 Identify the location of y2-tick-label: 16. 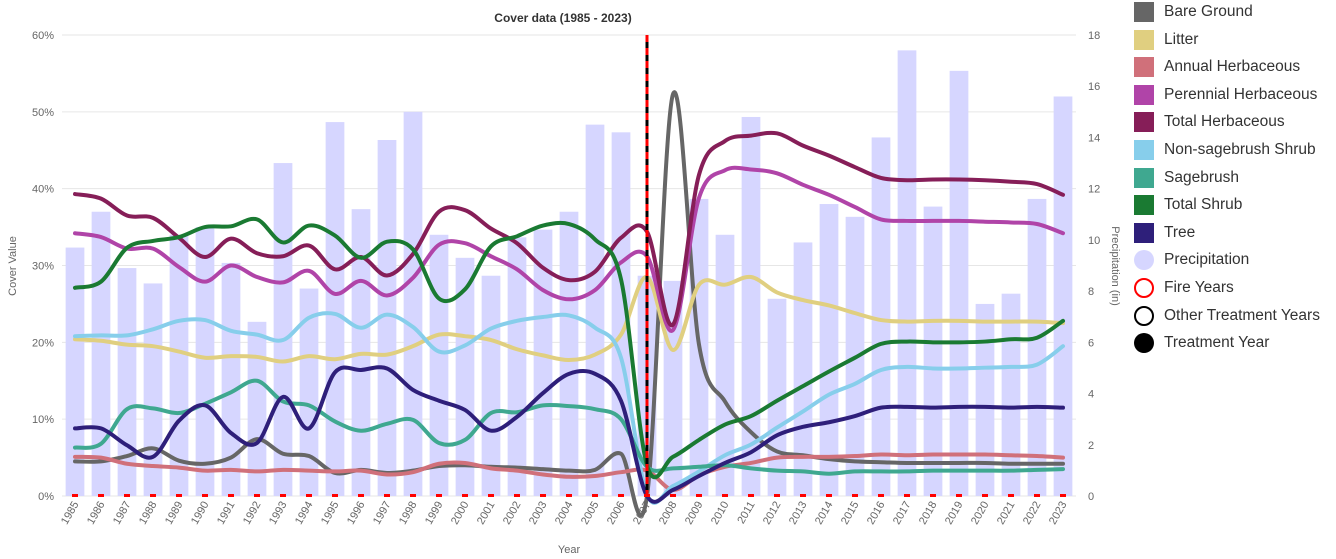
(1094, 87).